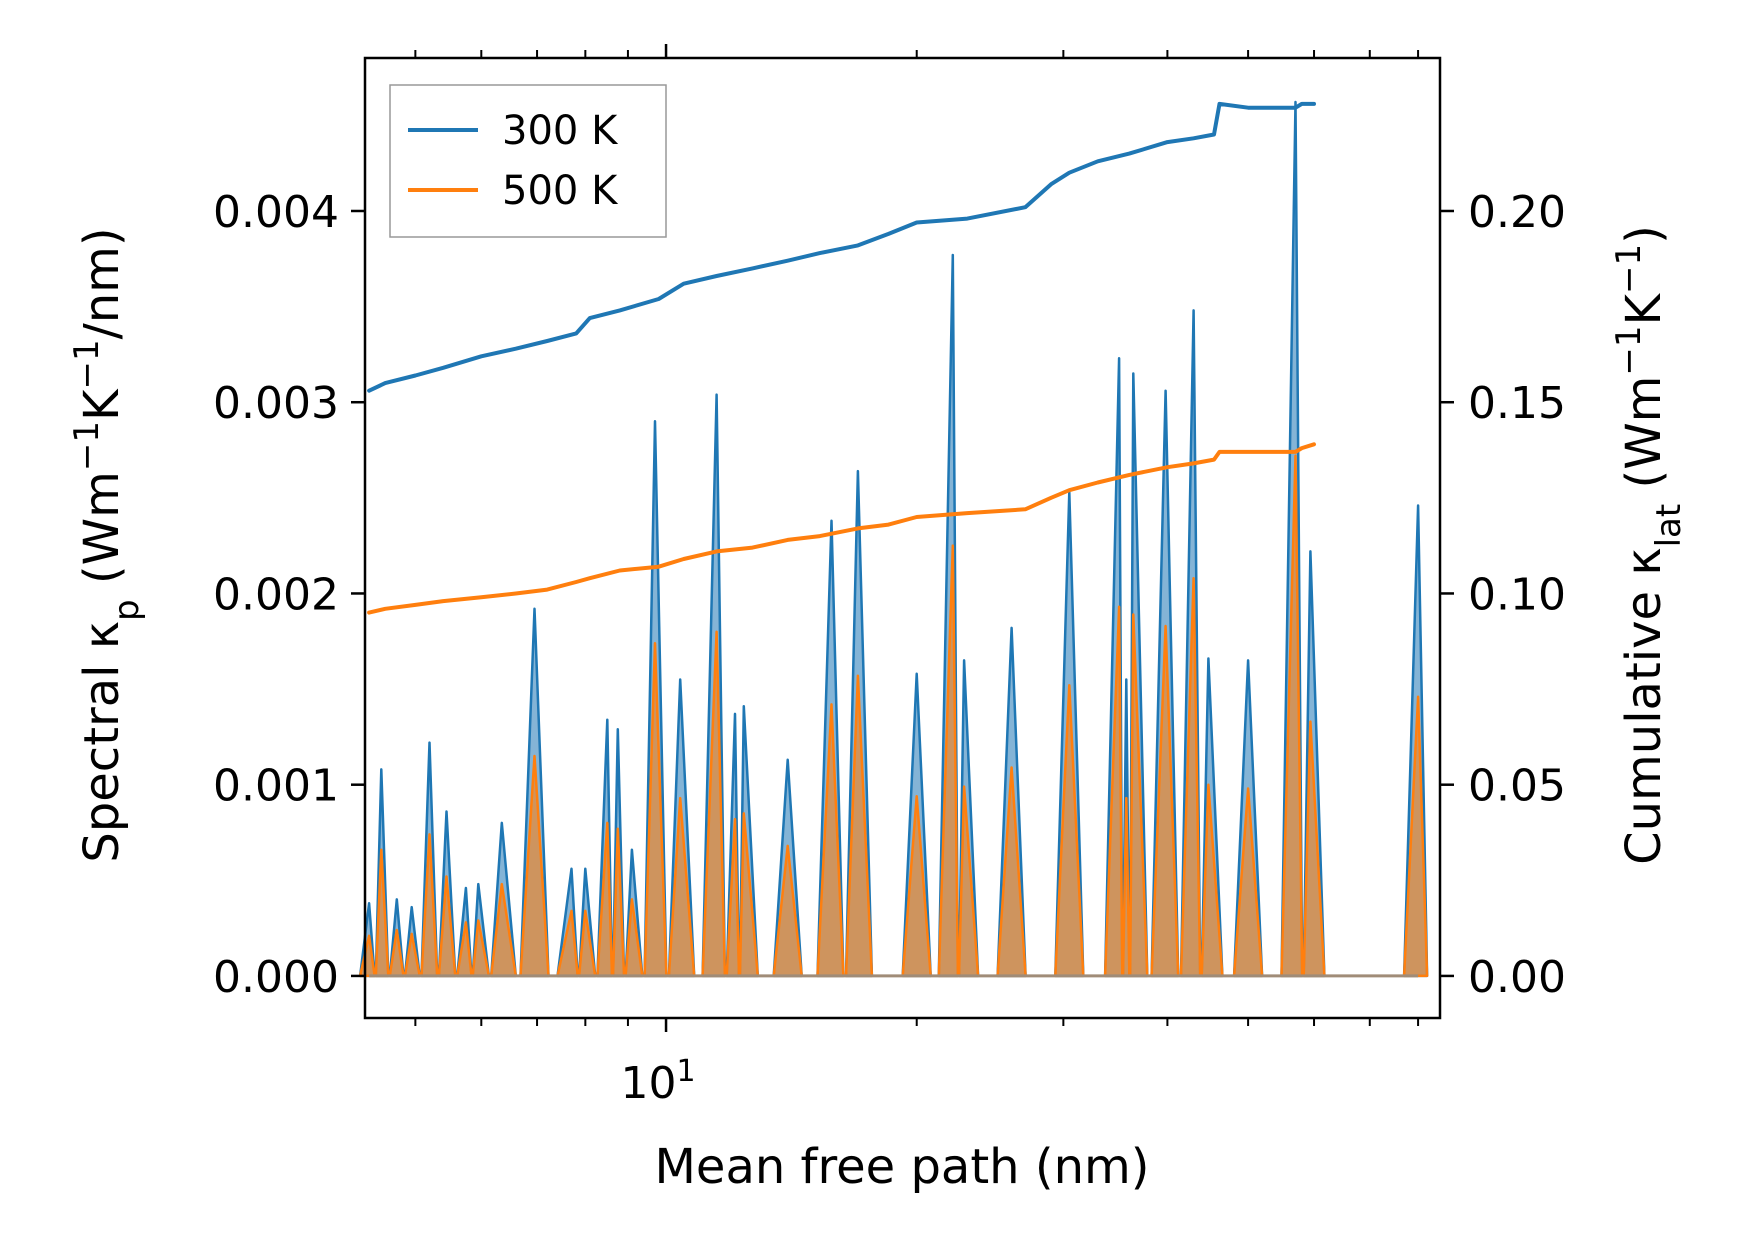  I want to click on y-left-tick-label: 0.004, so click(276, 212).